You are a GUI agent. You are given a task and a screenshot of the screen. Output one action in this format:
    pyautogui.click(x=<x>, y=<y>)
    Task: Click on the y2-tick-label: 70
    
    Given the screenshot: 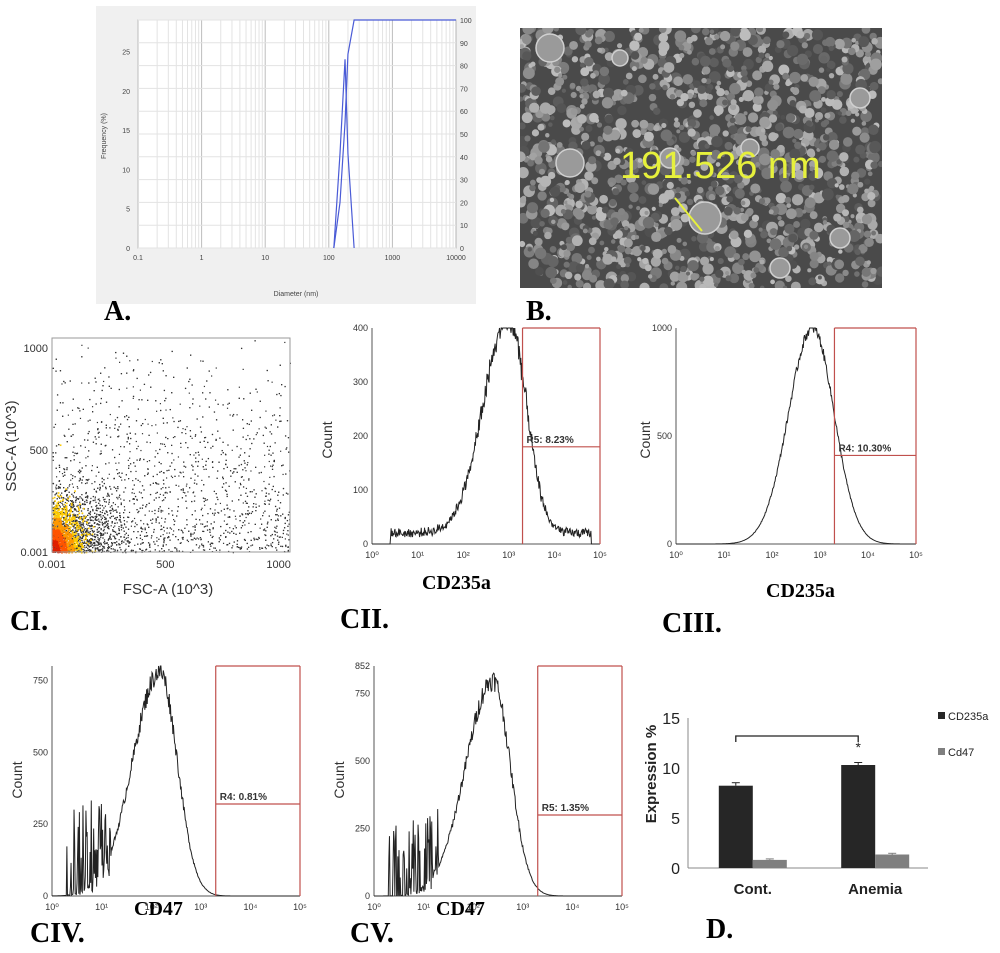 What is the action you would take?
    pyautogui.click(x=464, y=89)
    